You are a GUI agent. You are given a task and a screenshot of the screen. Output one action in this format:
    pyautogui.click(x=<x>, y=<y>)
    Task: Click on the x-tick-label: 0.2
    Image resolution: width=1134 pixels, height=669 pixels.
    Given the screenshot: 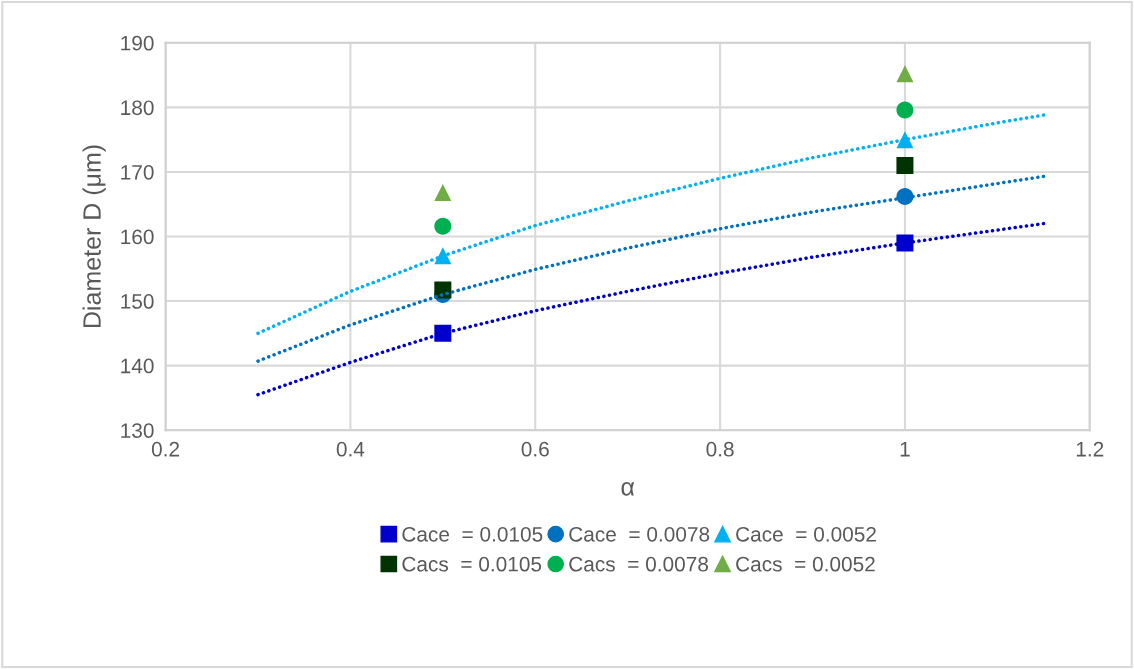 What is the action you would take?
    pyautogui.click(x=165, y=449)
    